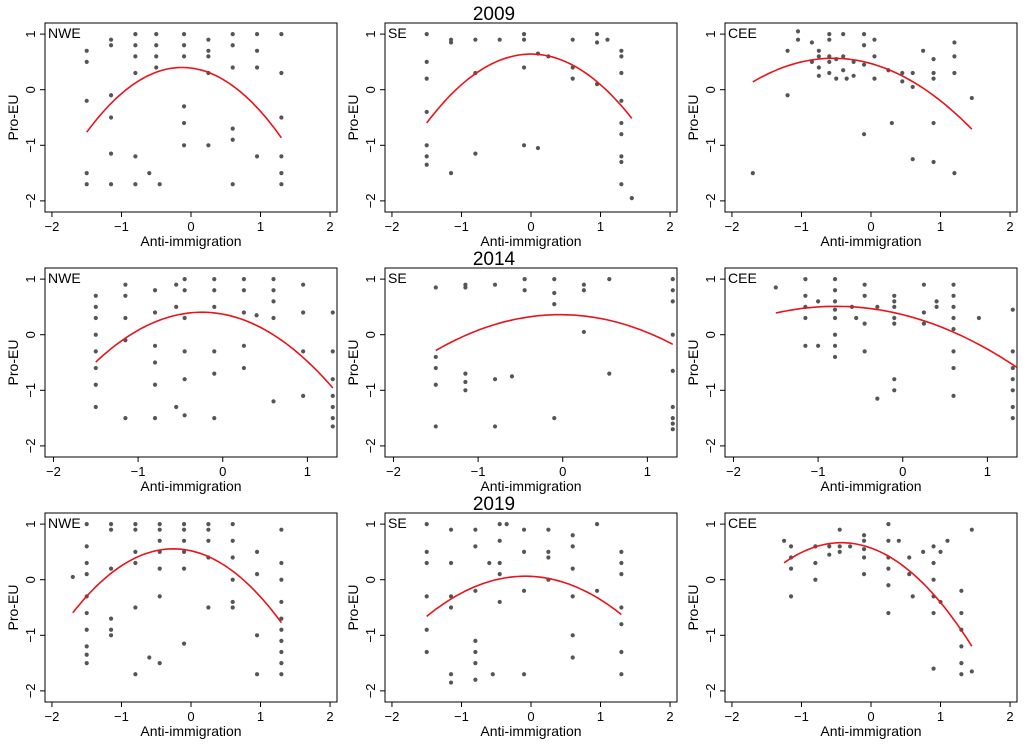  I want to click on x-tick-label: −1, so click(818, 471).